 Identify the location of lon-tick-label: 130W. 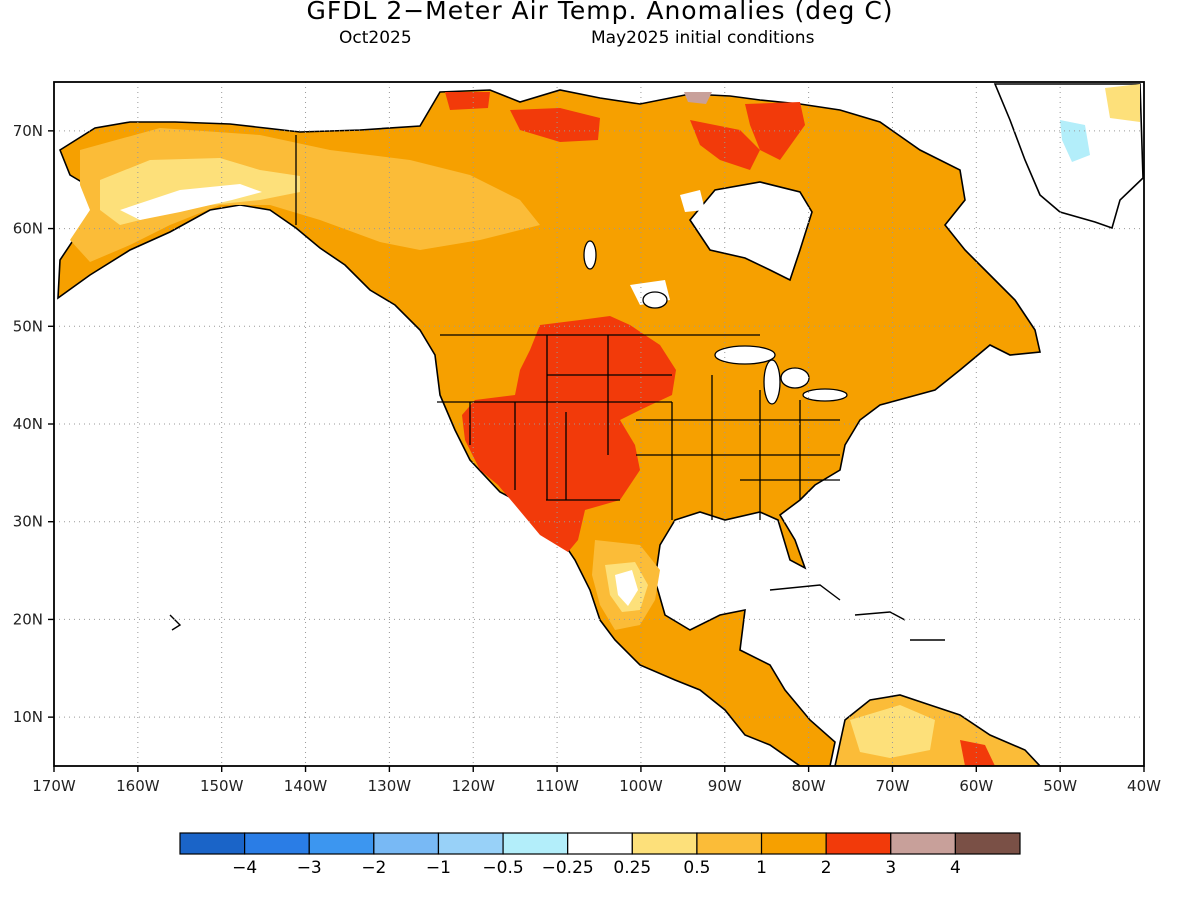
(390, 786).